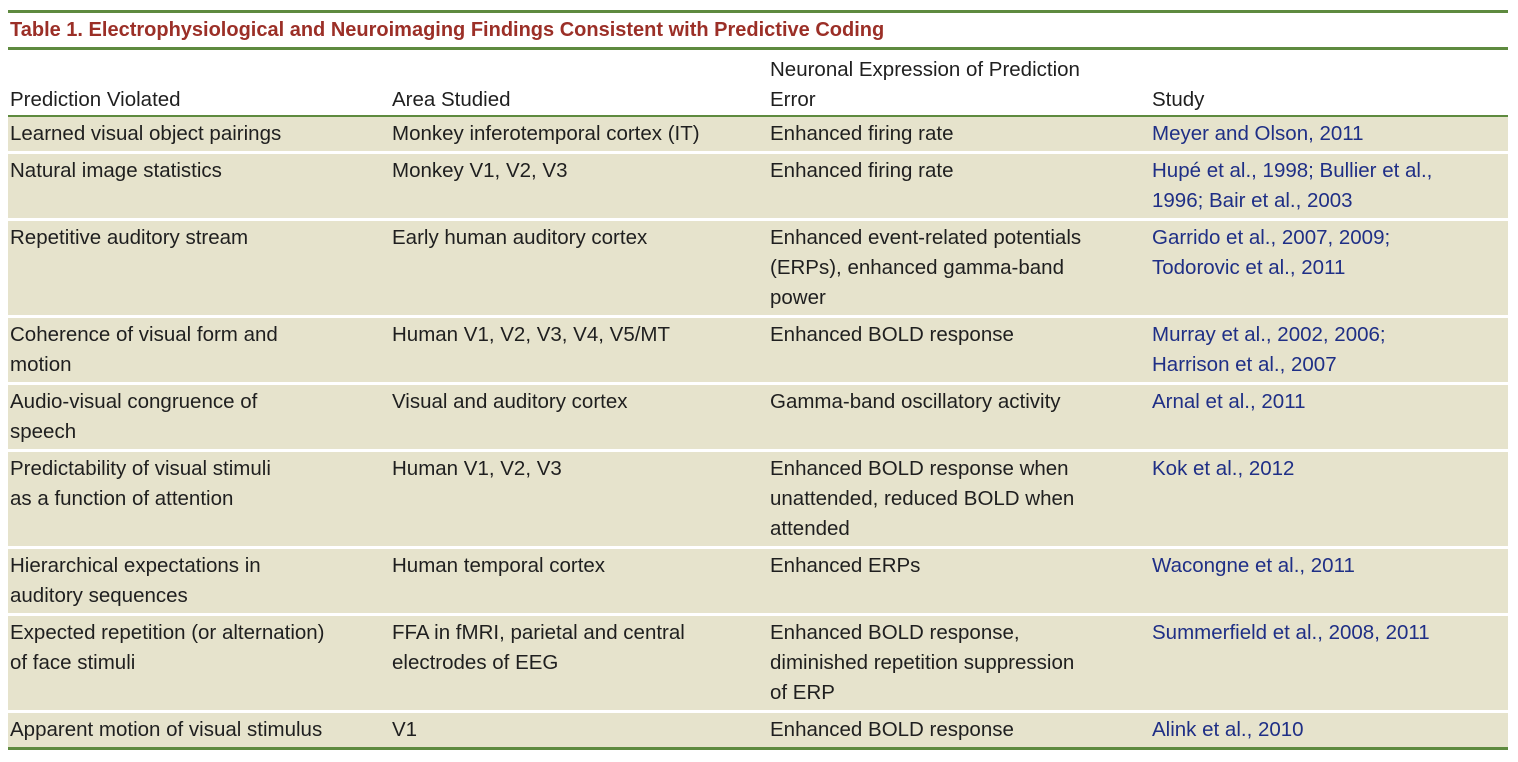 Image resolution: width=1518 pixels, height=762 pixels. I want to click on citation-link: Wacongne et al., 2011, so click(1329, 581).